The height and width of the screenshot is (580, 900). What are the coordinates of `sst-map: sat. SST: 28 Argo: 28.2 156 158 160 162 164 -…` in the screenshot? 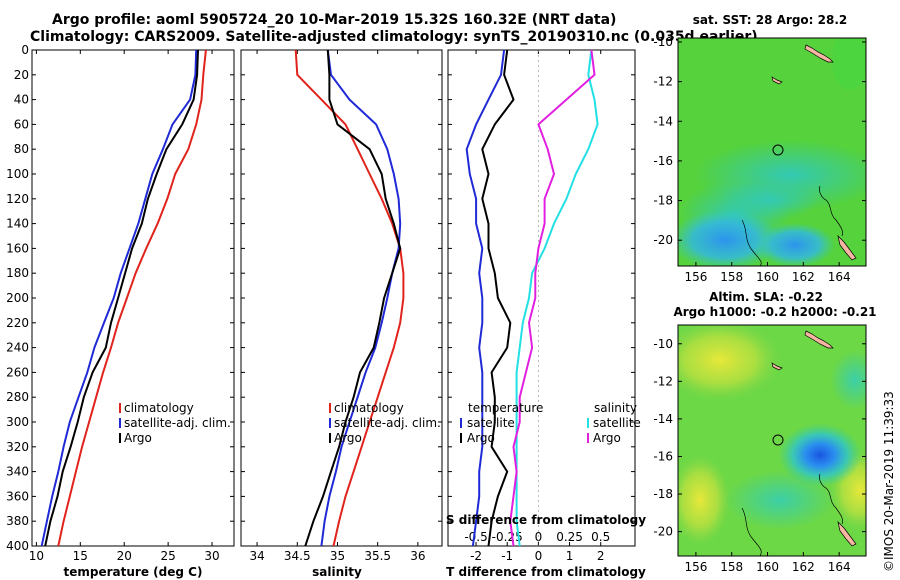 It's located at (760, 148).